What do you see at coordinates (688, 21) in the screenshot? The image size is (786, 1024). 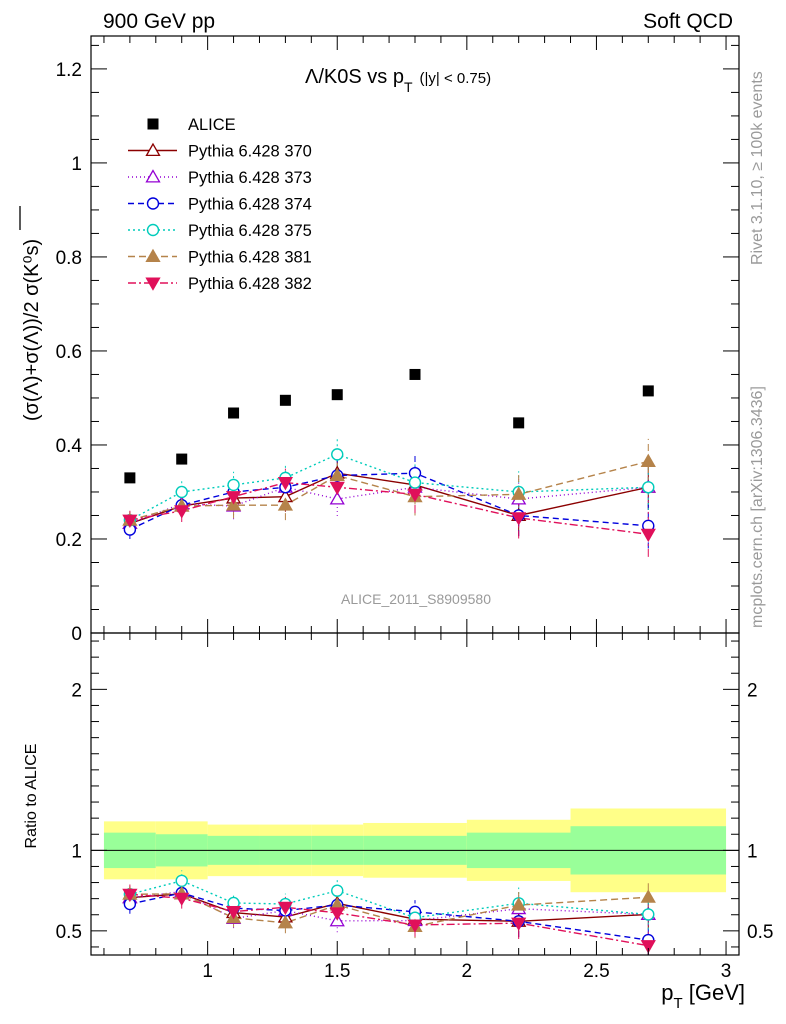 I see `header-right: Soft QCD` at bounding box center [688, 21].